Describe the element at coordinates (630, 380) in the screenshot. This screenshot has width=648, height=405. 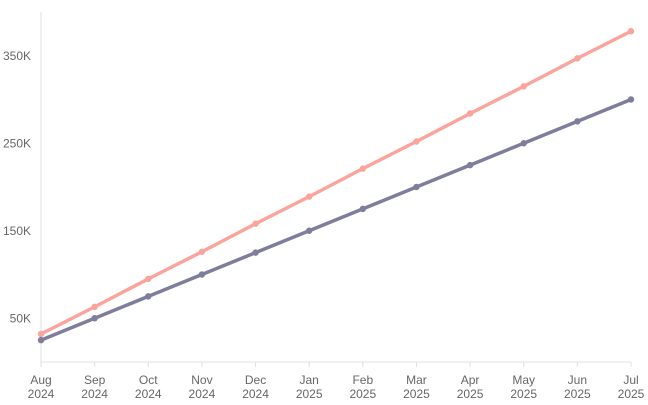
I see `x-tick-label-month: Jul` at that location.